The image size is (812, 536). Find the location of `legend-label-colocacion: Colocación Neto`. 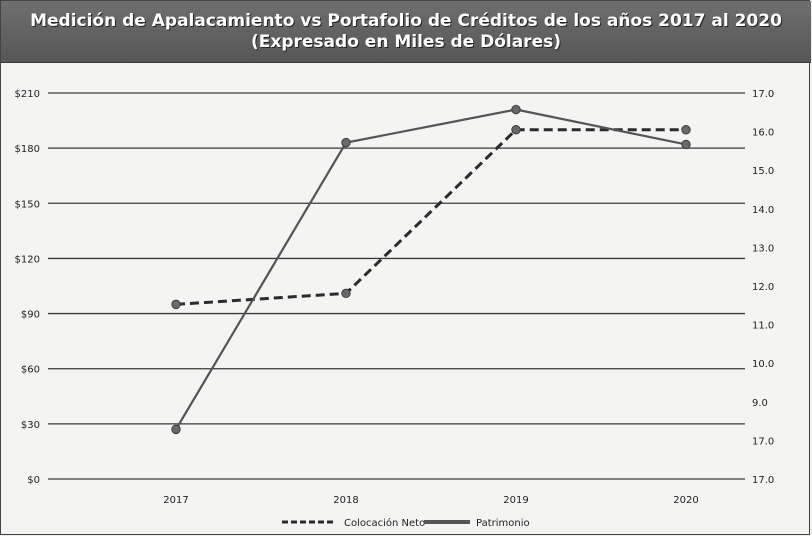

legend-label-colocacion: Colocación Neto is located at coordinates (384, 523).